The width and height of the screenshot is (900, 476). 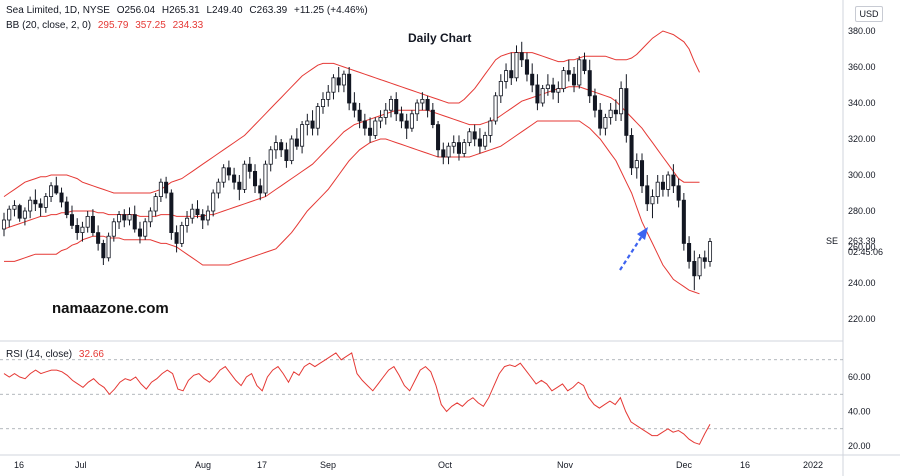 I want to click on high-value: H265.31, so click(x=180, y=10).